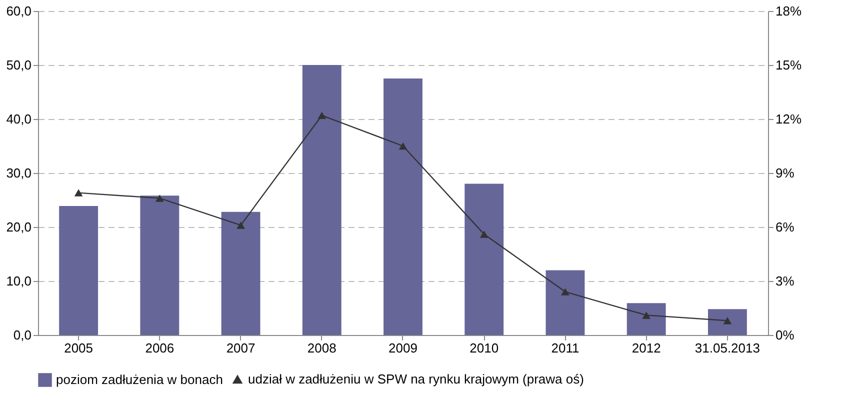 This screenshot has height=416, width=842. What do you see at coordinates (22, 335) in the screenshot?
I see `y-tick-label: 0,0` at bounding box center [22, 335].